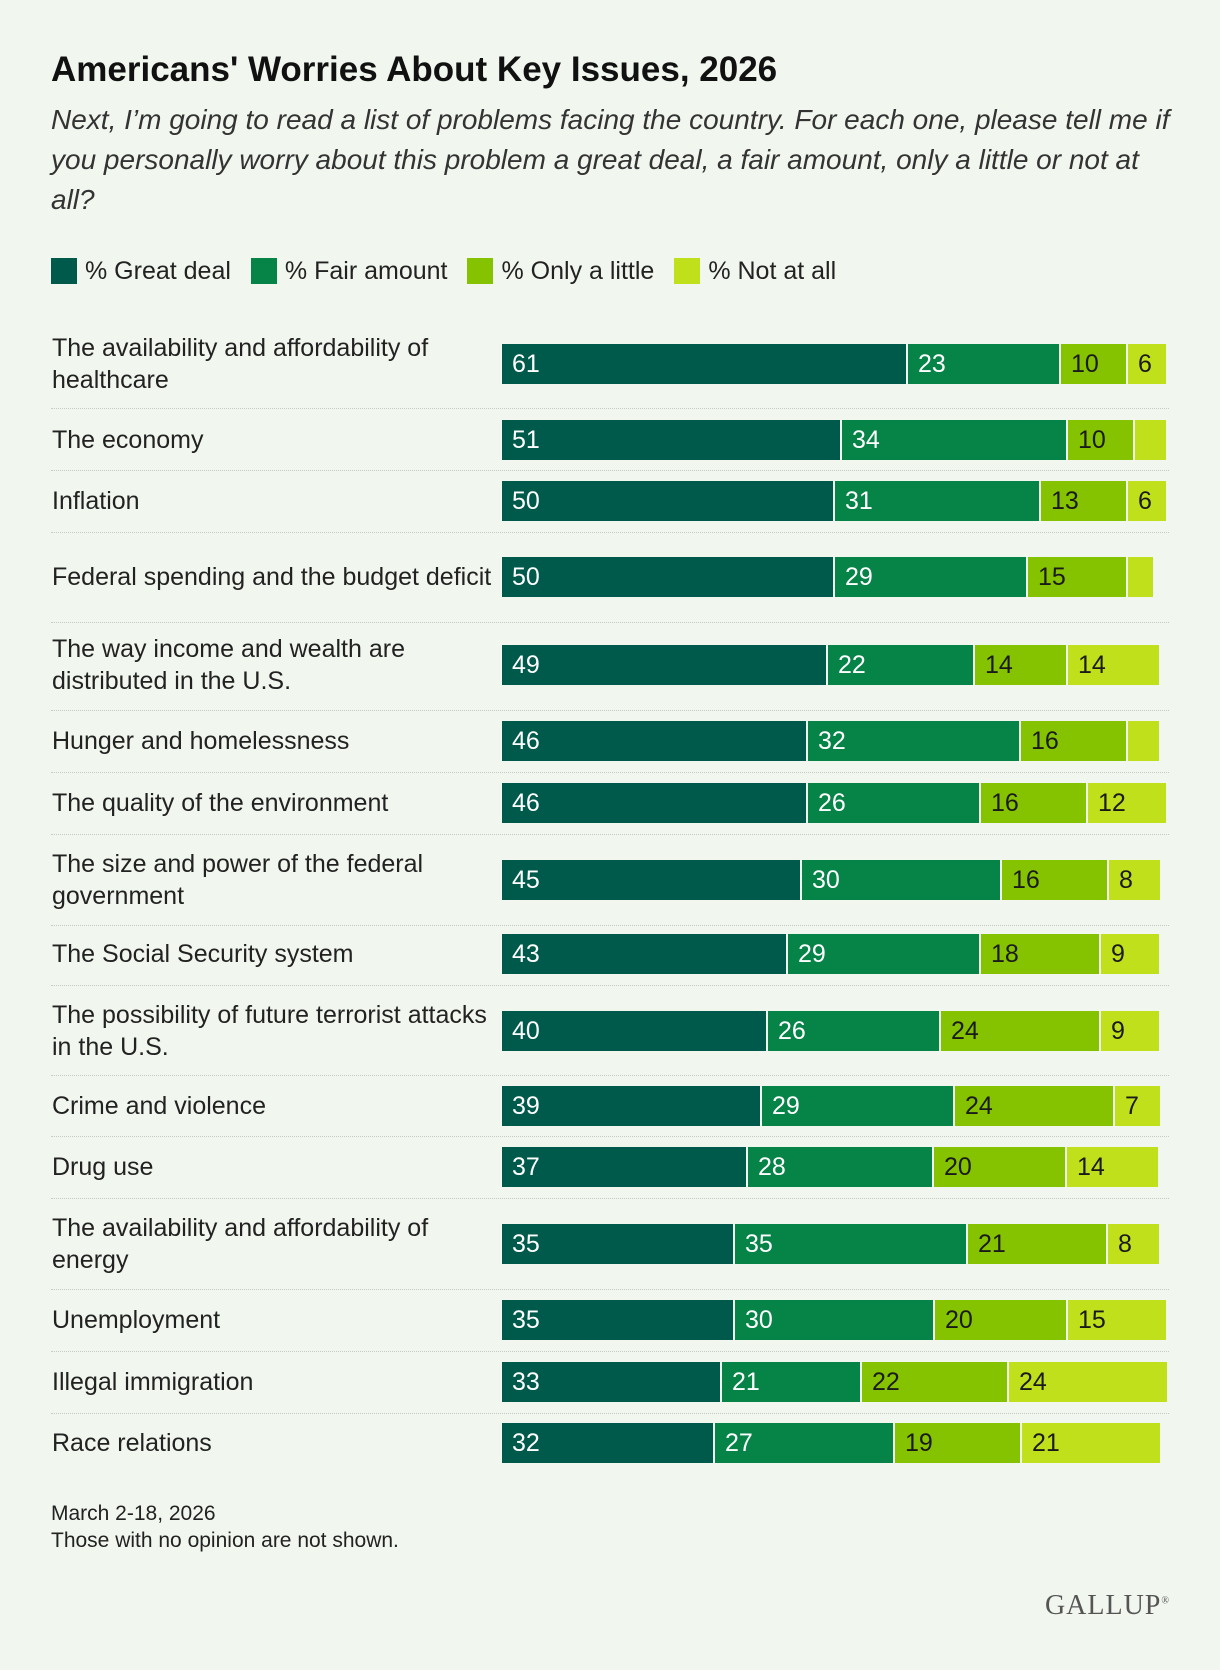  What do you see at coordinates (894, 803) in the screenshot?
I see `bar-segment: 26` at bounding box center [894, 803].